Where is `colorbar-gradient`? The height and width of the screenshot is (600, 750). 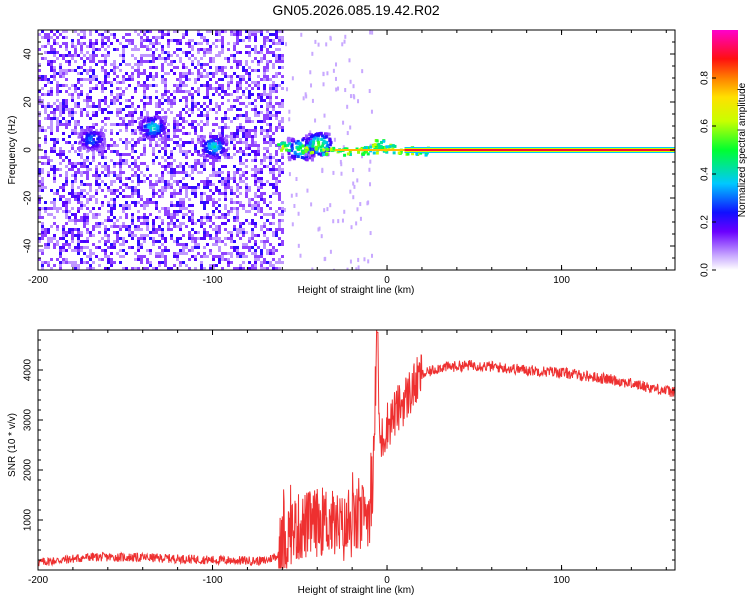 colorbar-gradient is located at coordinates (725, 150).